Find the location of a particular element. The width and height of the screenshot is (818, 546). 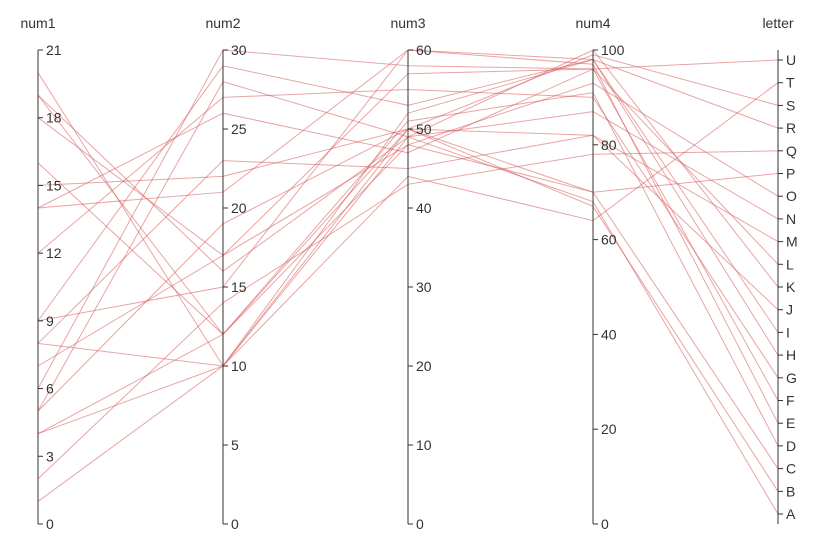

tick-label-num3-10: 10 is located at coordinates (424, 445).